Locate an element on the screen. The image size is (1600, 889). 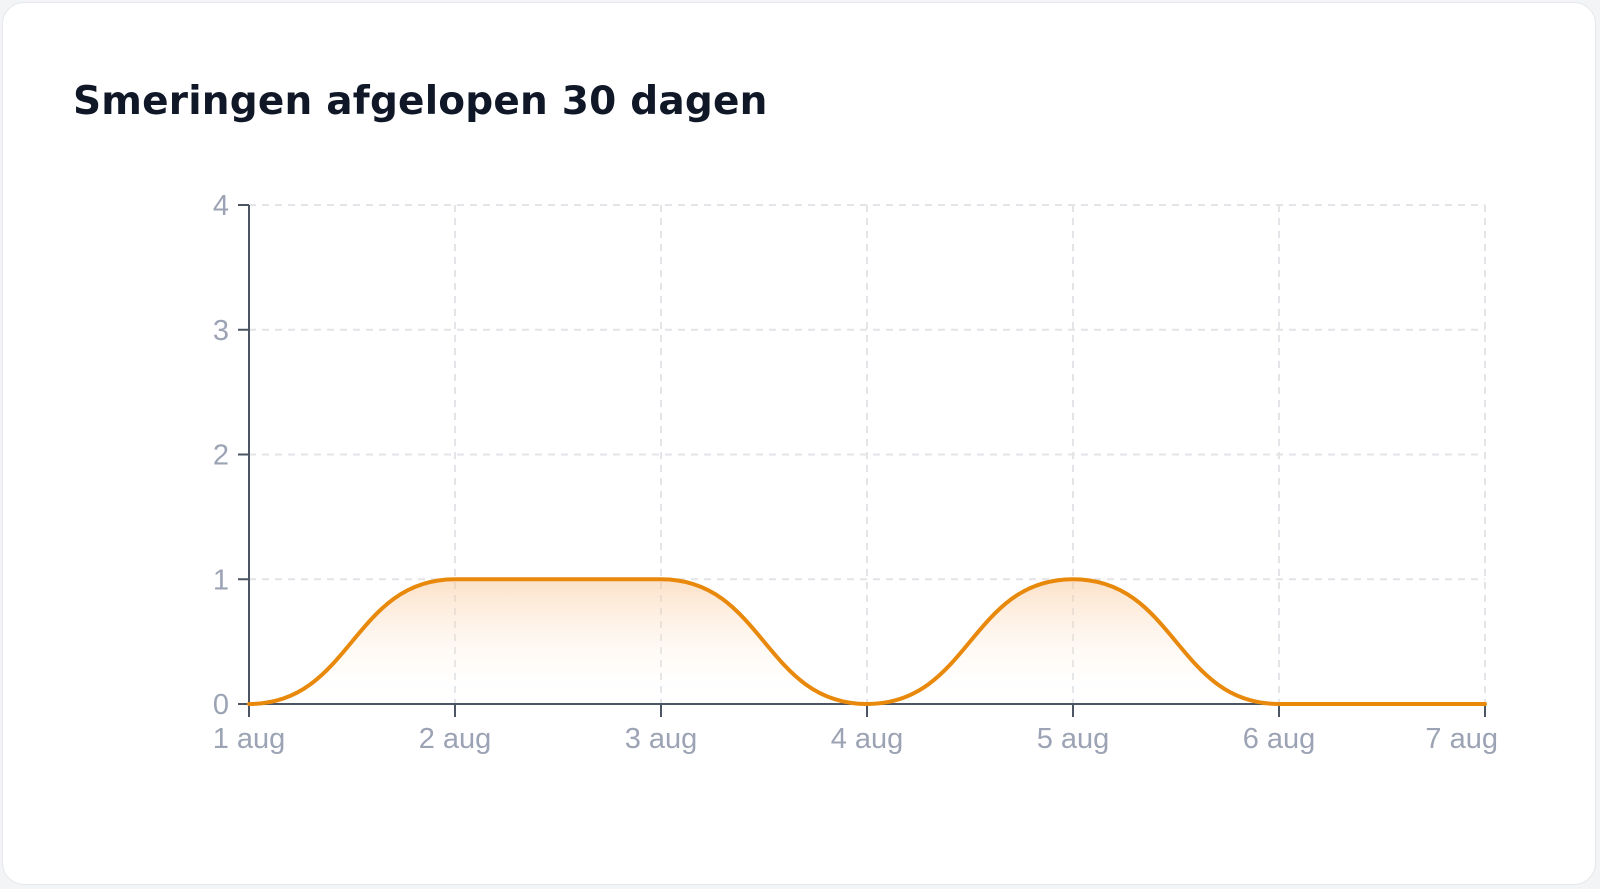
chart-title: Smeringen afgelopen 30 dagen is located at coordinates (420, 101).